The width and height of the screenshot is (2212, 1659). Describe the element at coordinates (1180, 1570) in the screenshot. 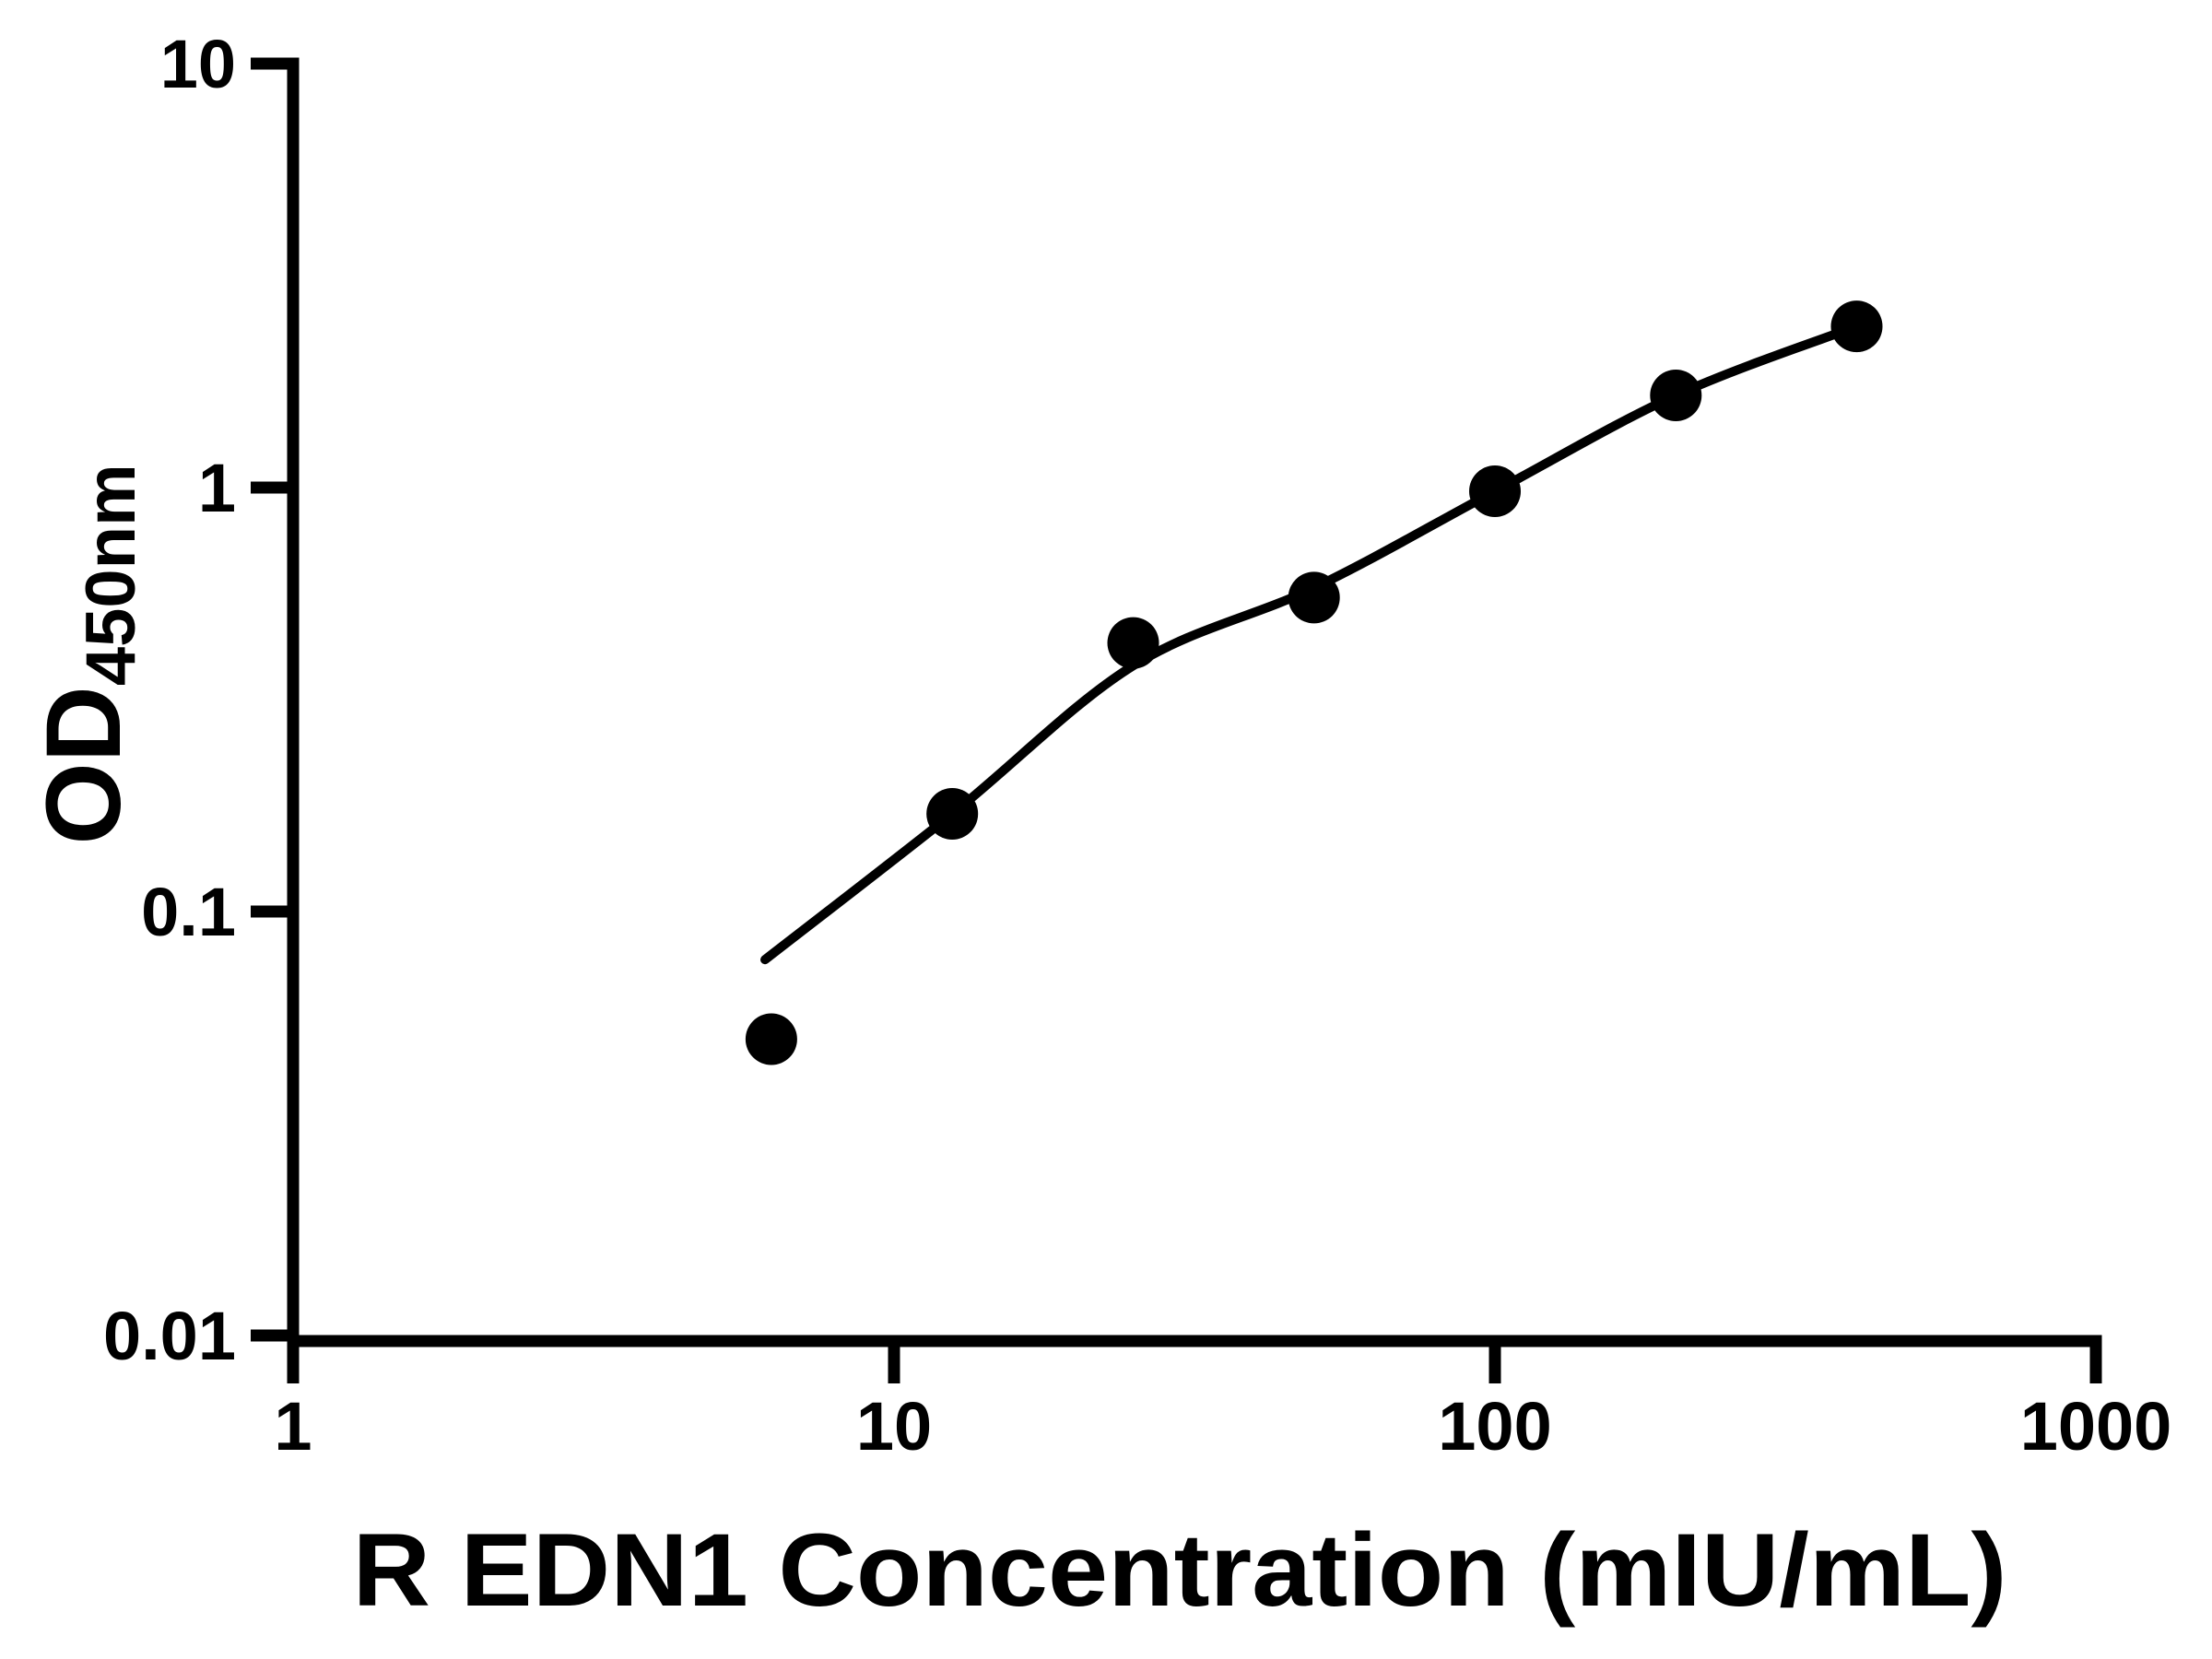

I see `x-axis-title: R EDN1 Concentration (mIU/mL)` at that location.